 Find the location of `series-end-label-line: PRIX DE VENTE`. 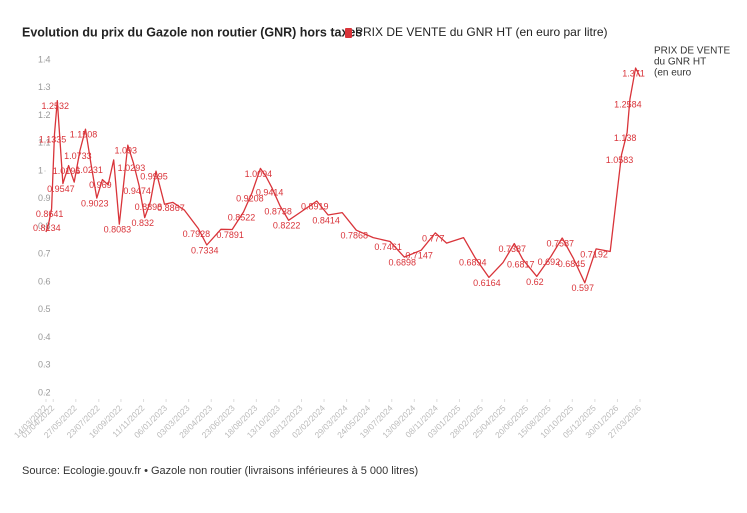

series-end-label-line: PRIX DE VENTE is located at coordinates (692, 50).